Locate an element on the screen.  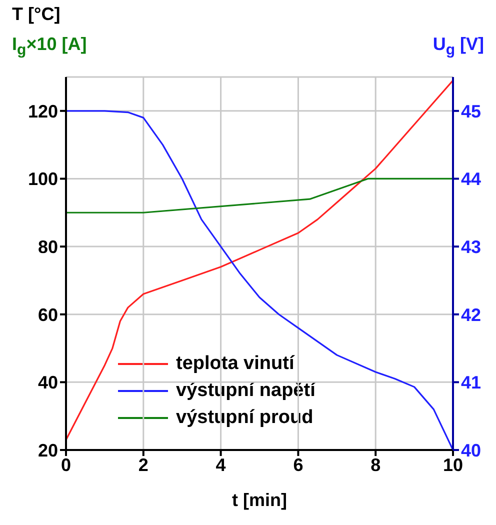
x-axis-title: t [min] is located at coordinates (259, 500).